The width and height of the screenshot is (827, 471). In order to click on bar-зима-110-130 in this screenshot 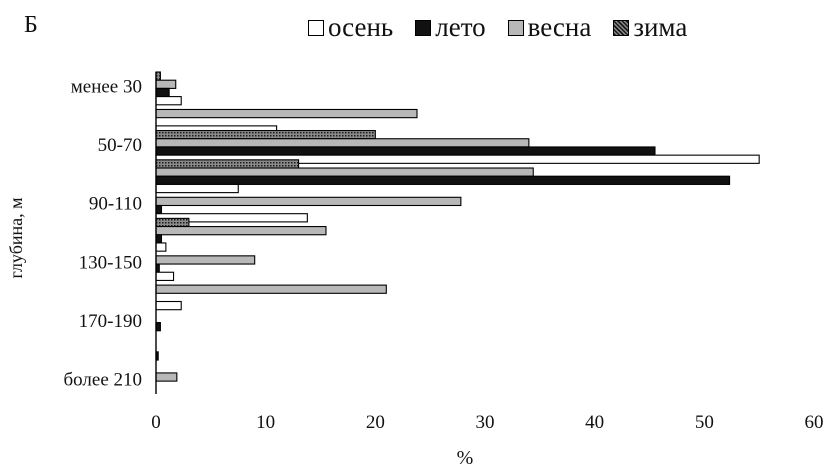, I will do `click(172, 222)`.